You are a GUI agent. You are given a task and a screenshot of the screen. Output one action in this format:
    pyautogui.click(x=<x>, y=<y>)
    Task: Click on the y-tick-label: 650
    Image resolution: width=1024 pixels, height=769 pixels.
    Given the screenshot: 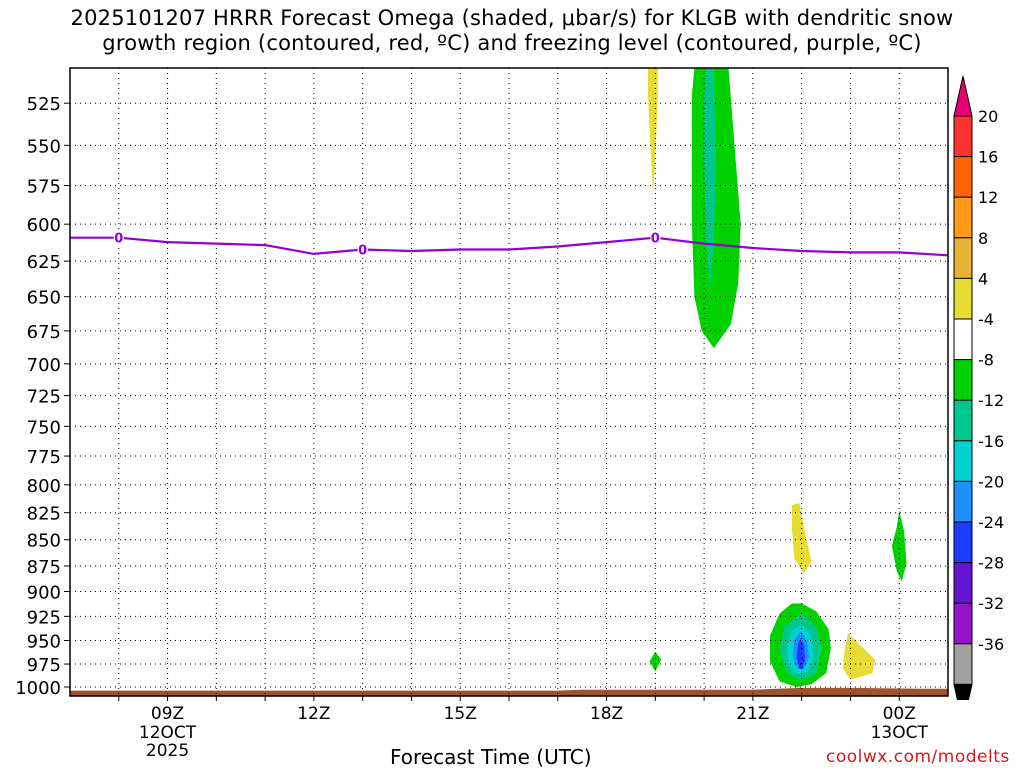 What is the action you would take?
    pyautogui.click(x=44, y=298)
    